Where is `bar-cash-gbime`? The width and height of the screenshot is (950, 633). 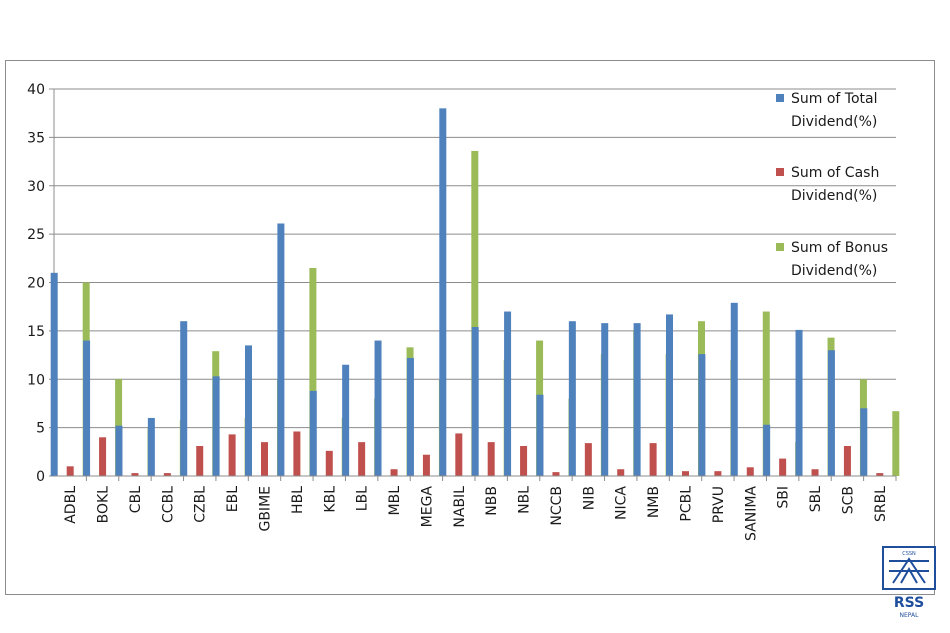
bar-cash-gbime is located at coordinates (264, 459).